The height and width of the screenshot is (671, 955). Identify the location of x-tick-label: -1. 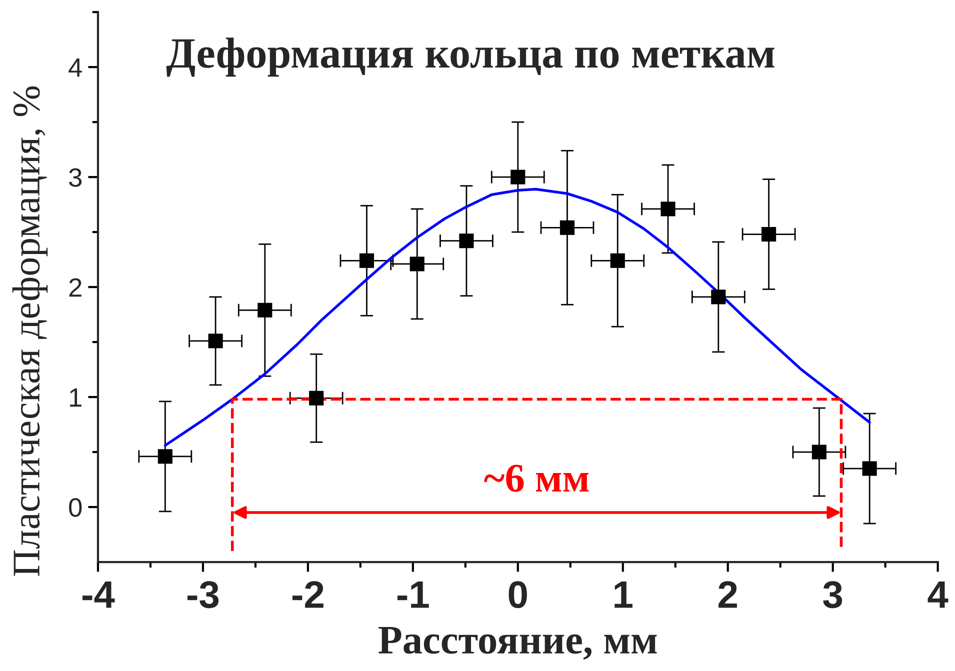
(413, 594).